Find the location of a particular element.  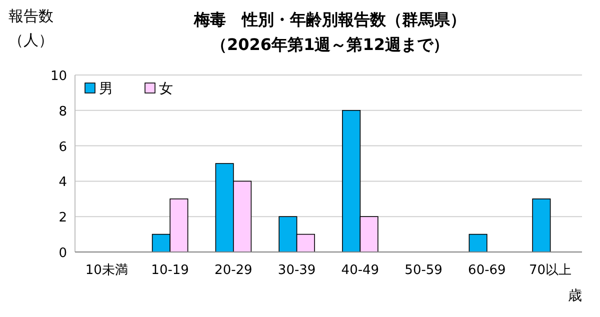

y-tick-label: 2 is located at coordinates (62, 218).